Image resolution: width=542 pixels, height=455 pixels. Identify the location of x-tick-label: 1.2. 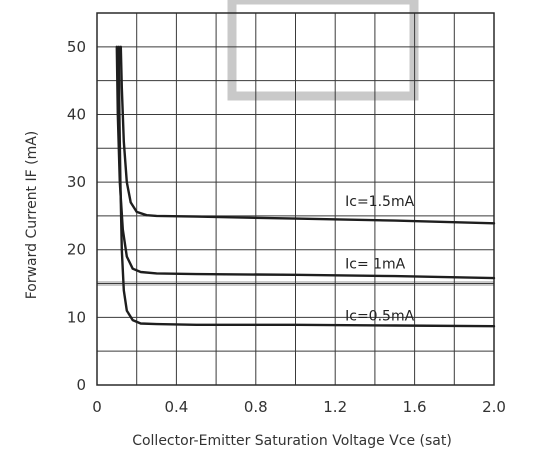
(335, 407).